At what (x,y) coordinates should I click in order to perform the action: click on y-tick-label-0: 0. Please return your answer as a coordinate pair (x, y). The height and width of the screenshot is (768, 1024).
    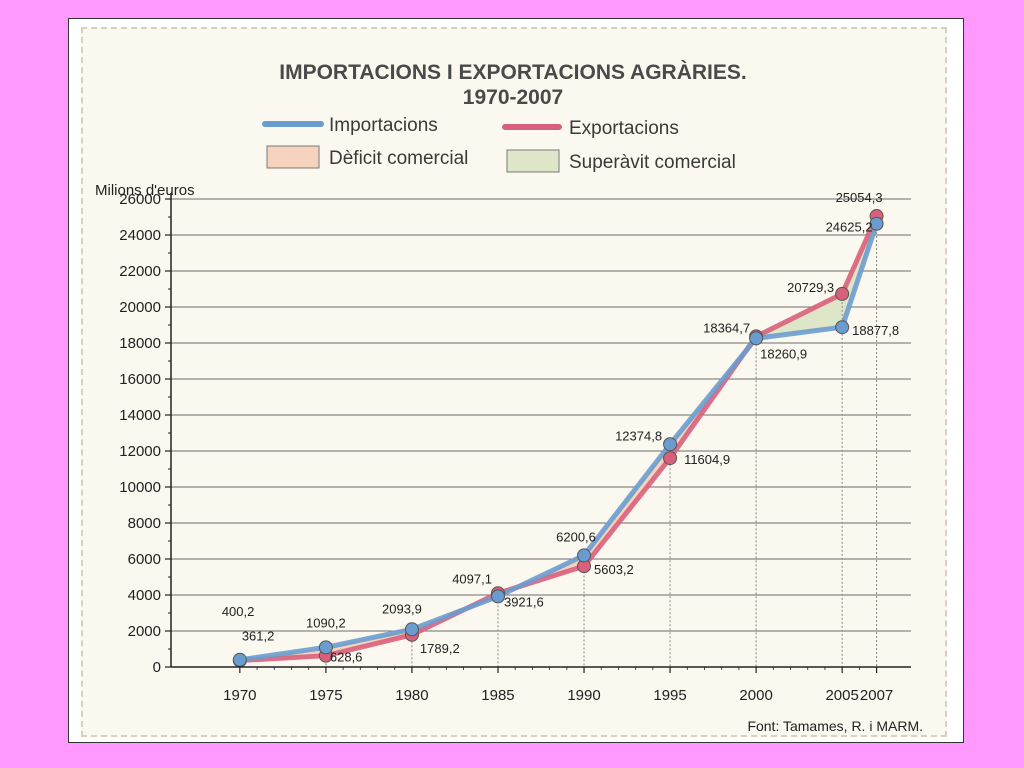
    Looking at the image, I should click on (157, 667).